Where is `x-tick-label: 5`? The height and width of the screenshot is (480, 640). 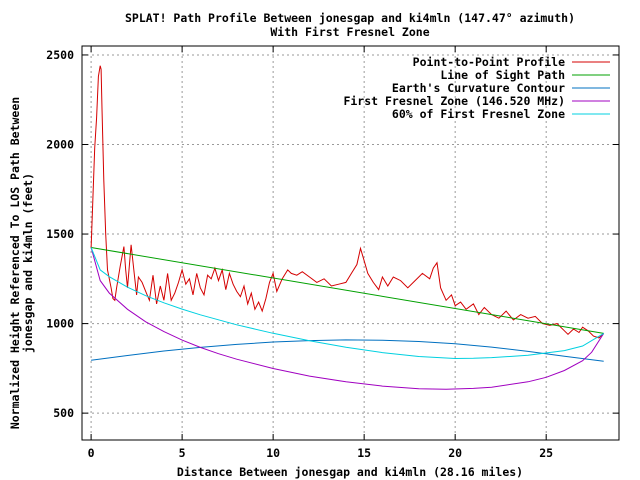
x-tick-label: 5 is located at coordinates (182, 453).